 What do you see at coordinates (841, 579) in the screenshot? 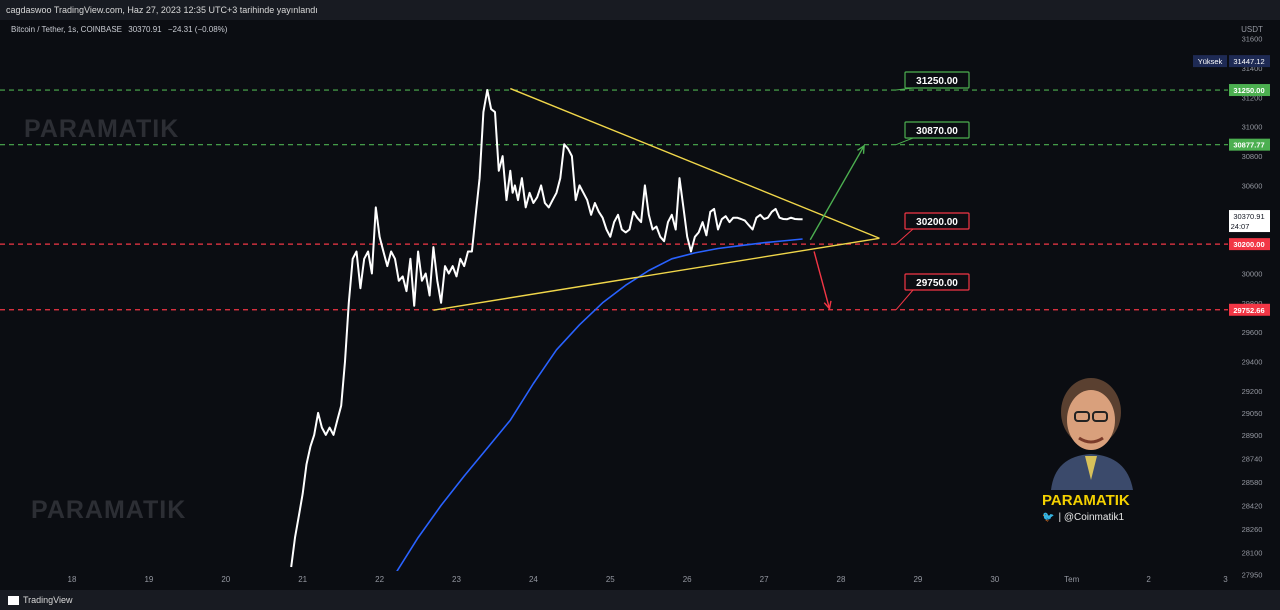
I see `time-tick-label: 28` at bounding box center [841, 579].